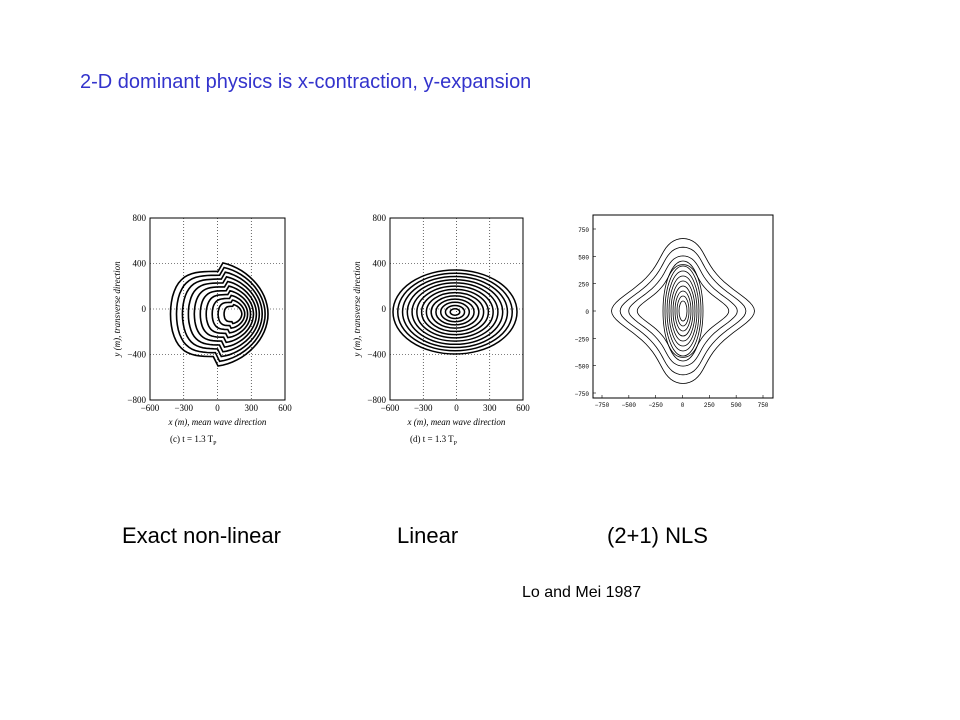  What do you see at coordinates (583, 285) in the screenshot?
I see `y-tick-label: 250` at bounding box center [583, 285].